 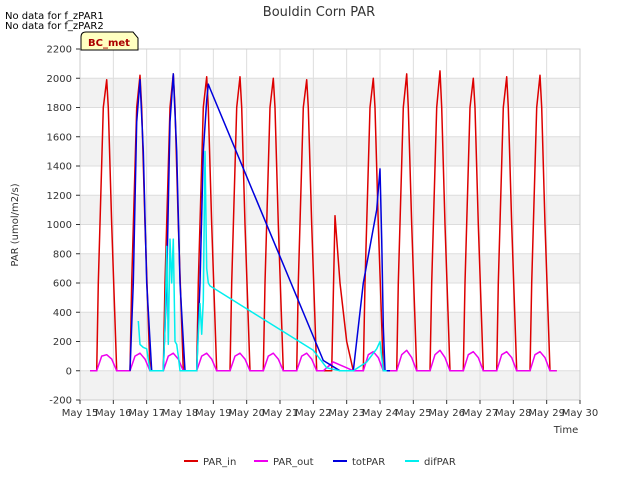 What do you see at coordinates (59, 79) in the screenshot?
I see `y-tick-label: 2000` at bounding box center [59, 79].